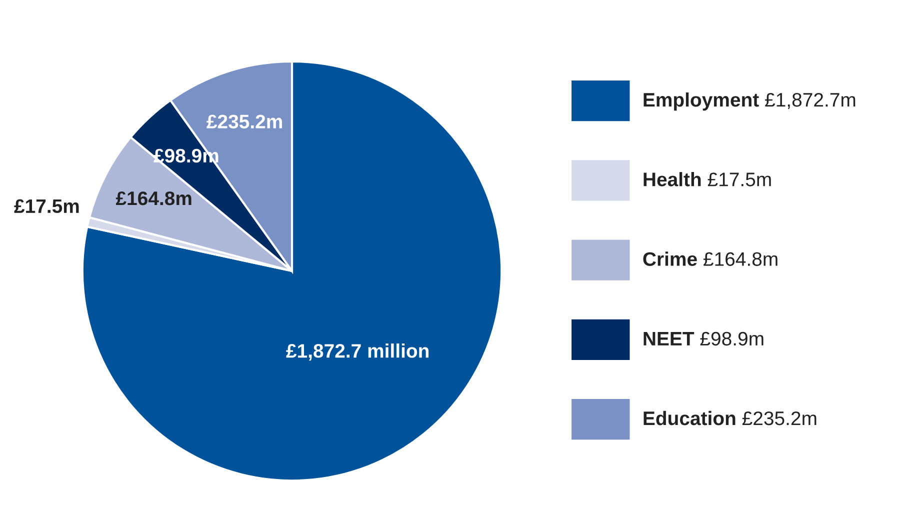 The height and width of the screenshot is (529, 920). What do you see at coordinates (732, 339) in the screenshot?
I see `text: £98.9m` at bounding box center [732, 339].